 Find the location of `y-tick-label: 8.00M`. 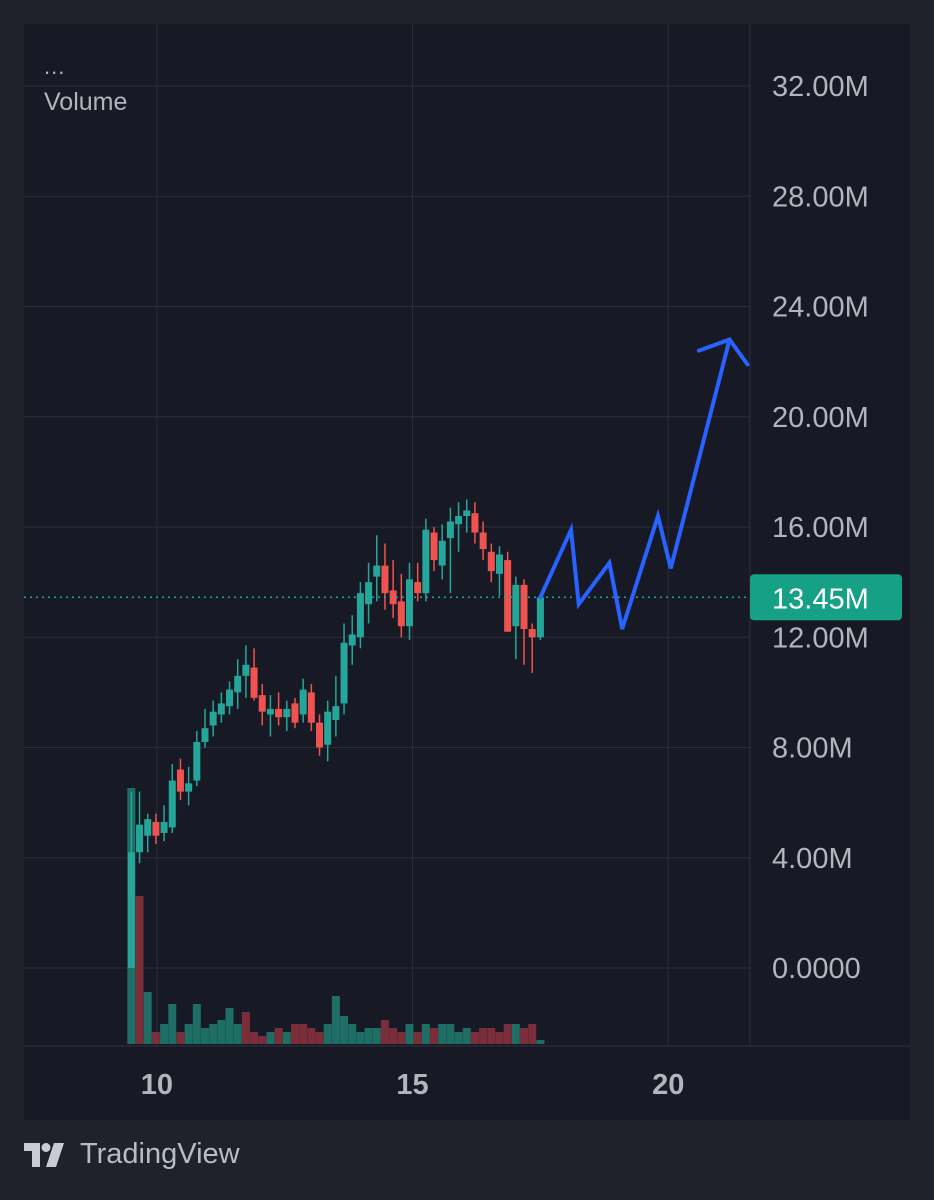

y-tick-label: 8.00M is located at coordinates (812, 749).